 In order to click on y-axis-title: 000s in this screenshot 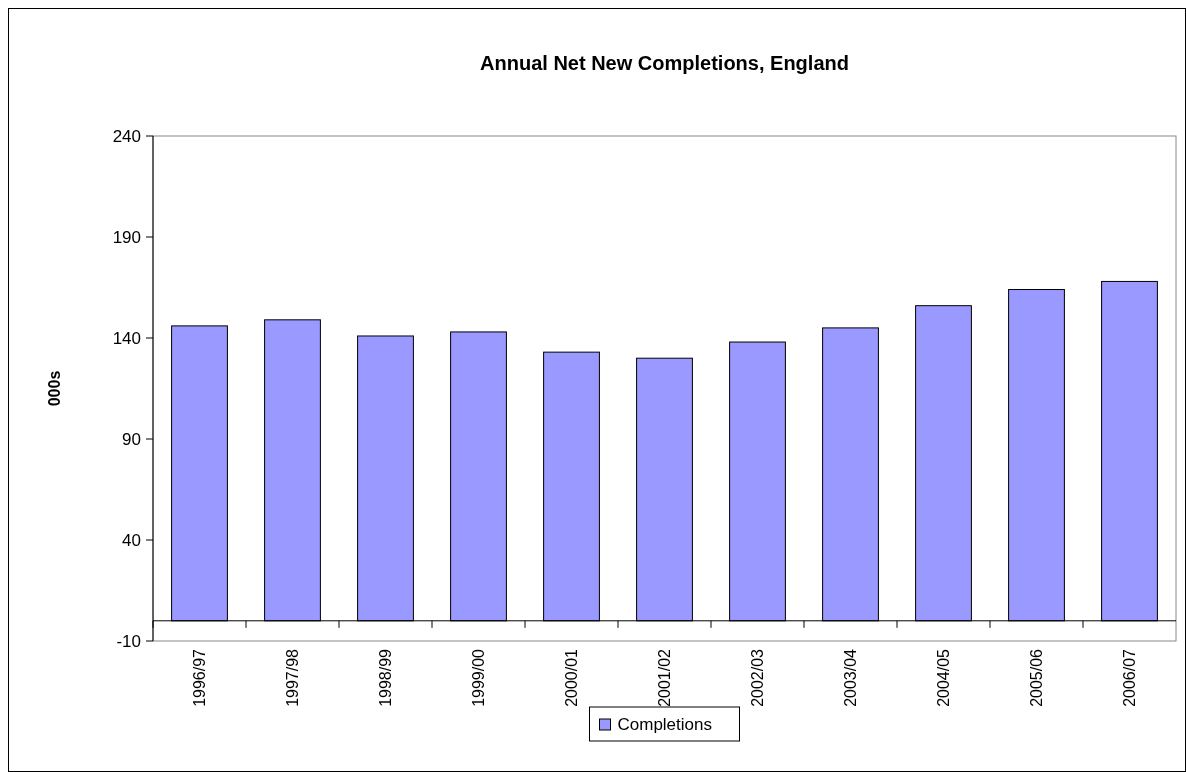, I will do `click(54, 388)`.